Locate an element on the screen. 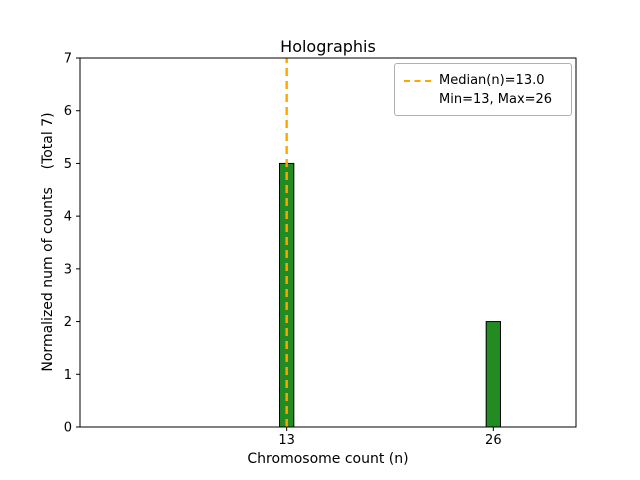 Image resolution: width=640 pixels, height=480 pixels. legend-entry-minmax: Min=13, Max=26 is located at coordinates (483, 99).